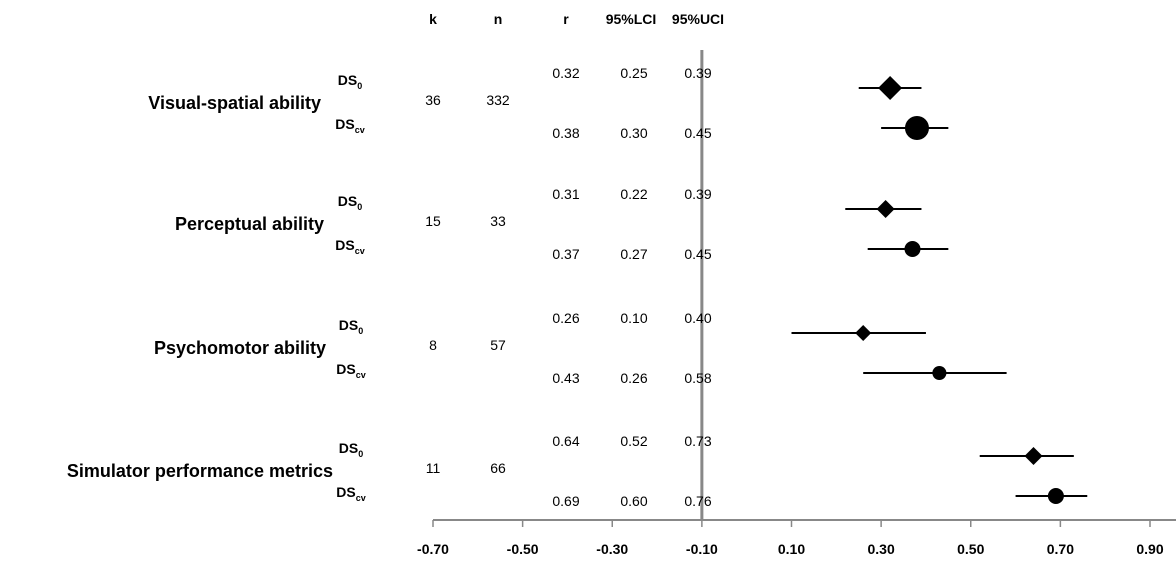 The width and height of the screenshot is (1176, 561). What do you see at coordinates (433, 345) in the screenshot?
I see `k-value: 8` at bounding box center [433, 345].